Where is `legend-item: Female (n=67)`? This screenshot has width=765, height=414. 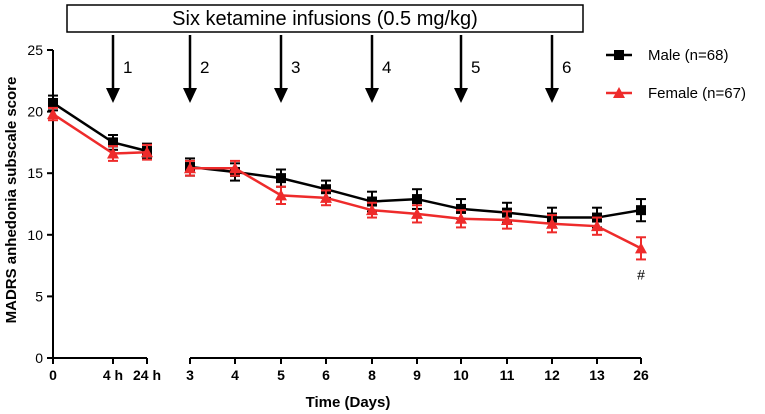 legend-item: Female (n=67) is located at coordinates (676, 93).